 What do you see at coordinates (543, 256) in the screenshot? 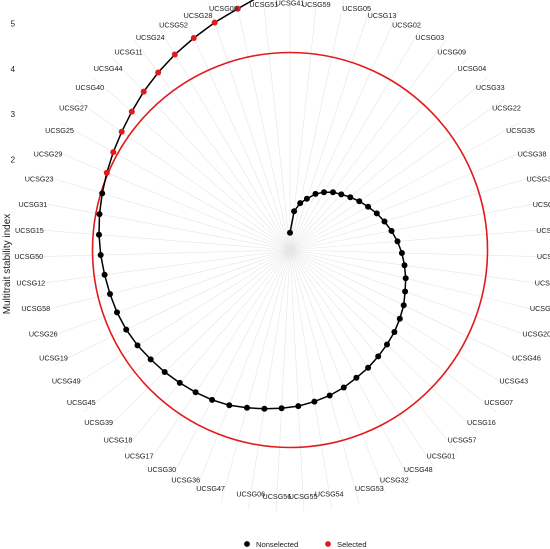
I see `label-UCSG42: UCSG42` at bounding box center [543, 256].